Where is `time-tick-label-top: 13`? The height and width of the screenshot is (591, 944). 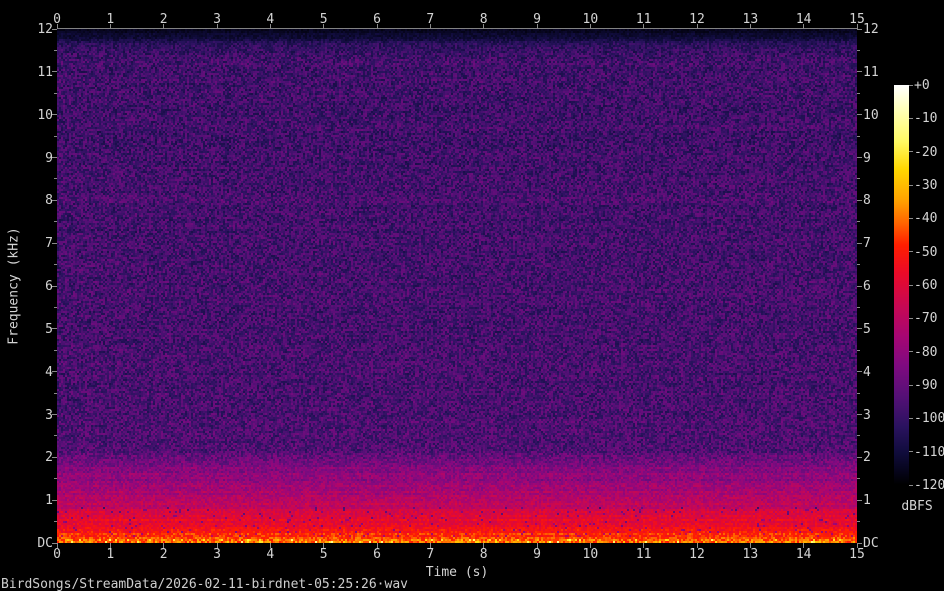 time-tick-label-top: 13 is located at coordinates (750, 19).